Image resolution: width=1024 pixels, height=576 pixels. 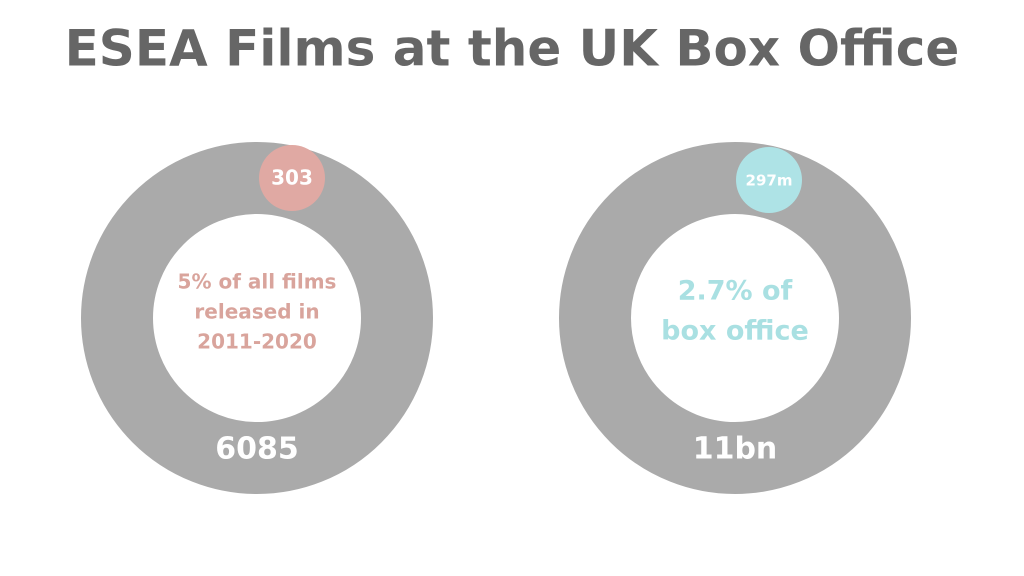 I want to click on description: 2011-2020, so click(x=257, y=342).